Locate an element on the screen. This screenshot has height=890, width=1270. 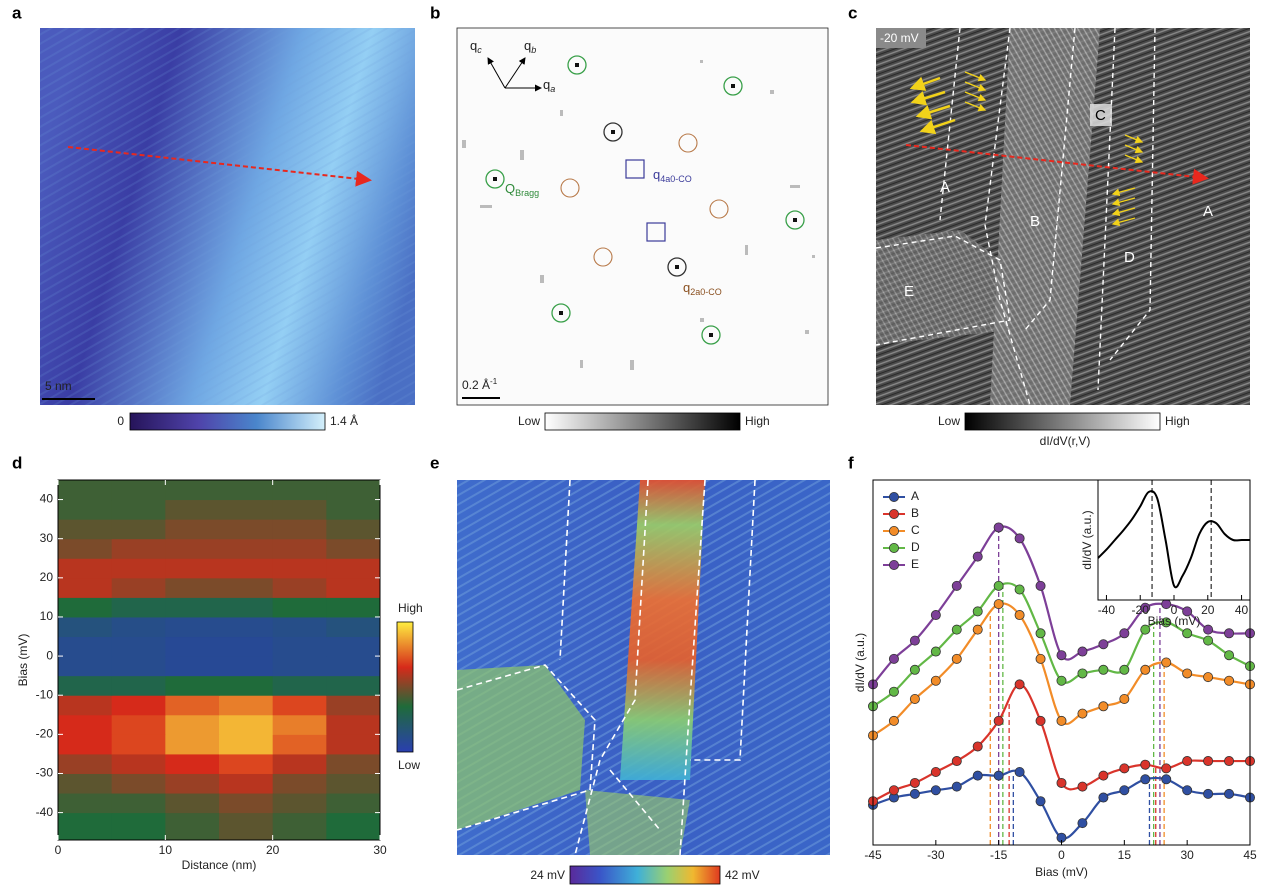
legend-label: B is located at coordinates (915, 513).